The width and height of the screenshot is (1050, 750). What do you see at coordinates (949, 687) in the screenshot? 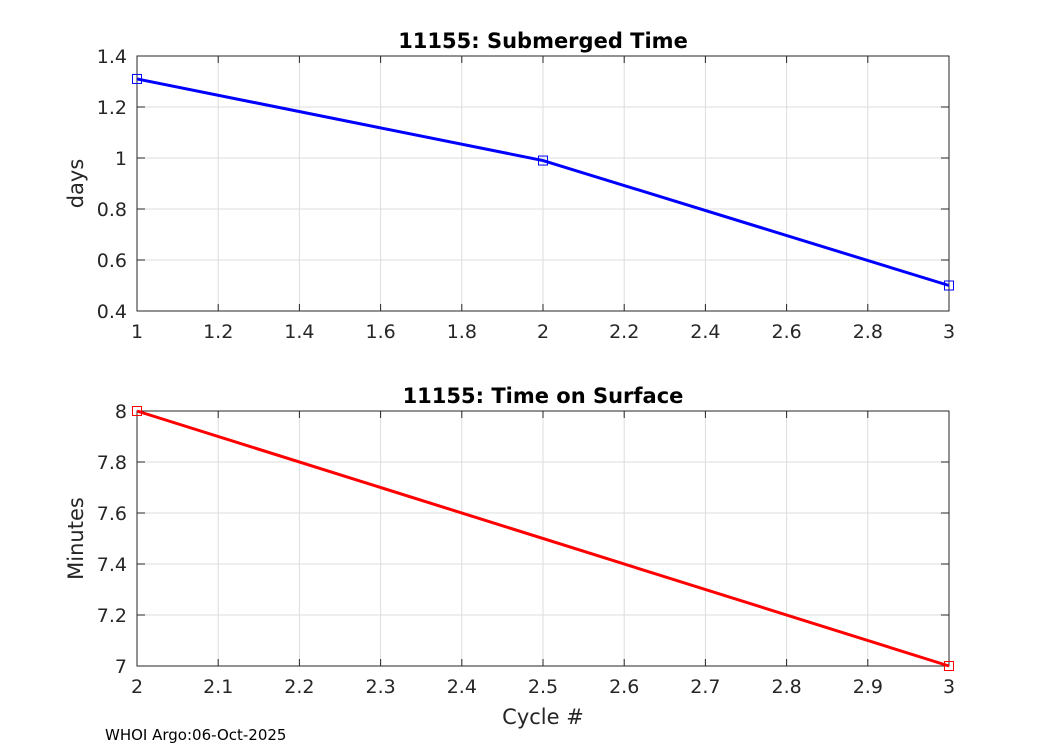
I see `chart2-x-tick-label: 3` at bounding box center [949, 687].